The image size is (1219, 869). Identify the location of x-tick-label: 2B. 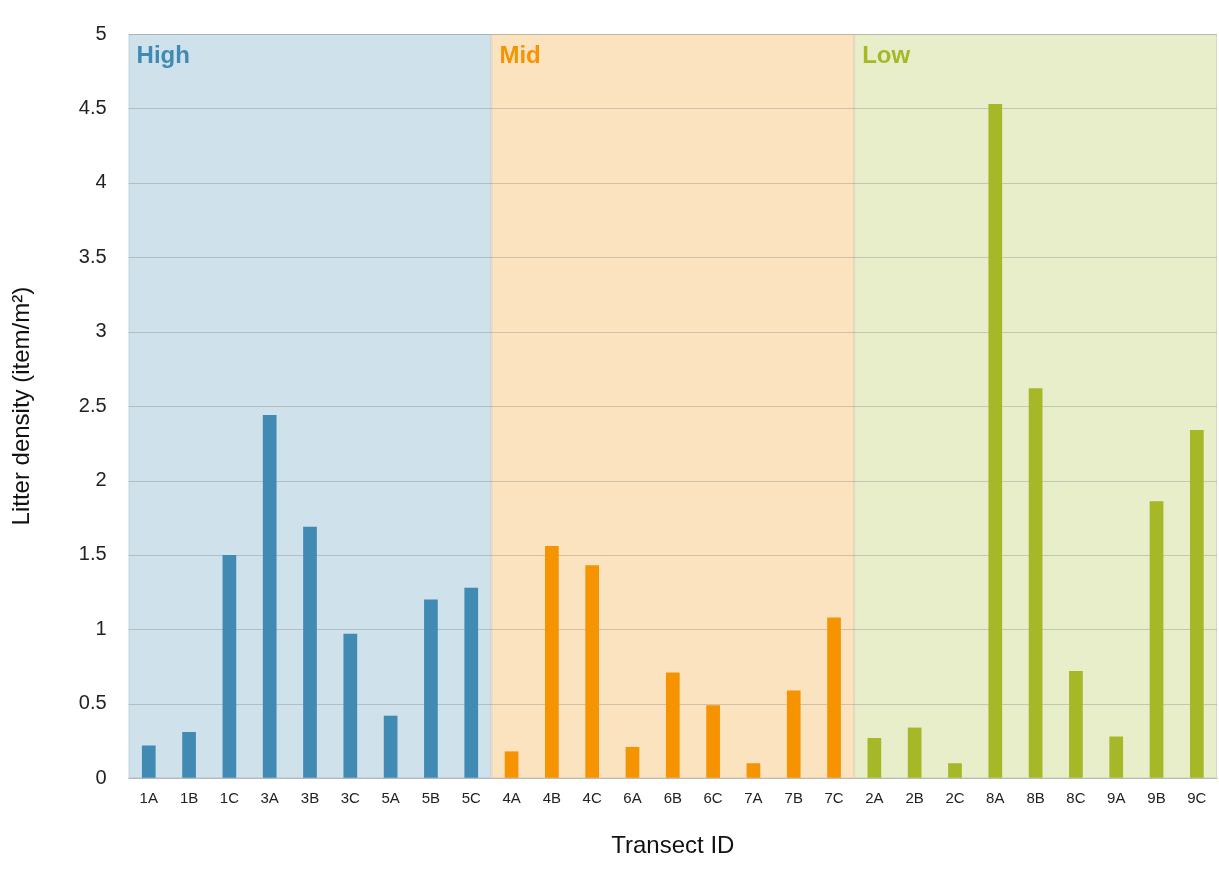
(914, 798).